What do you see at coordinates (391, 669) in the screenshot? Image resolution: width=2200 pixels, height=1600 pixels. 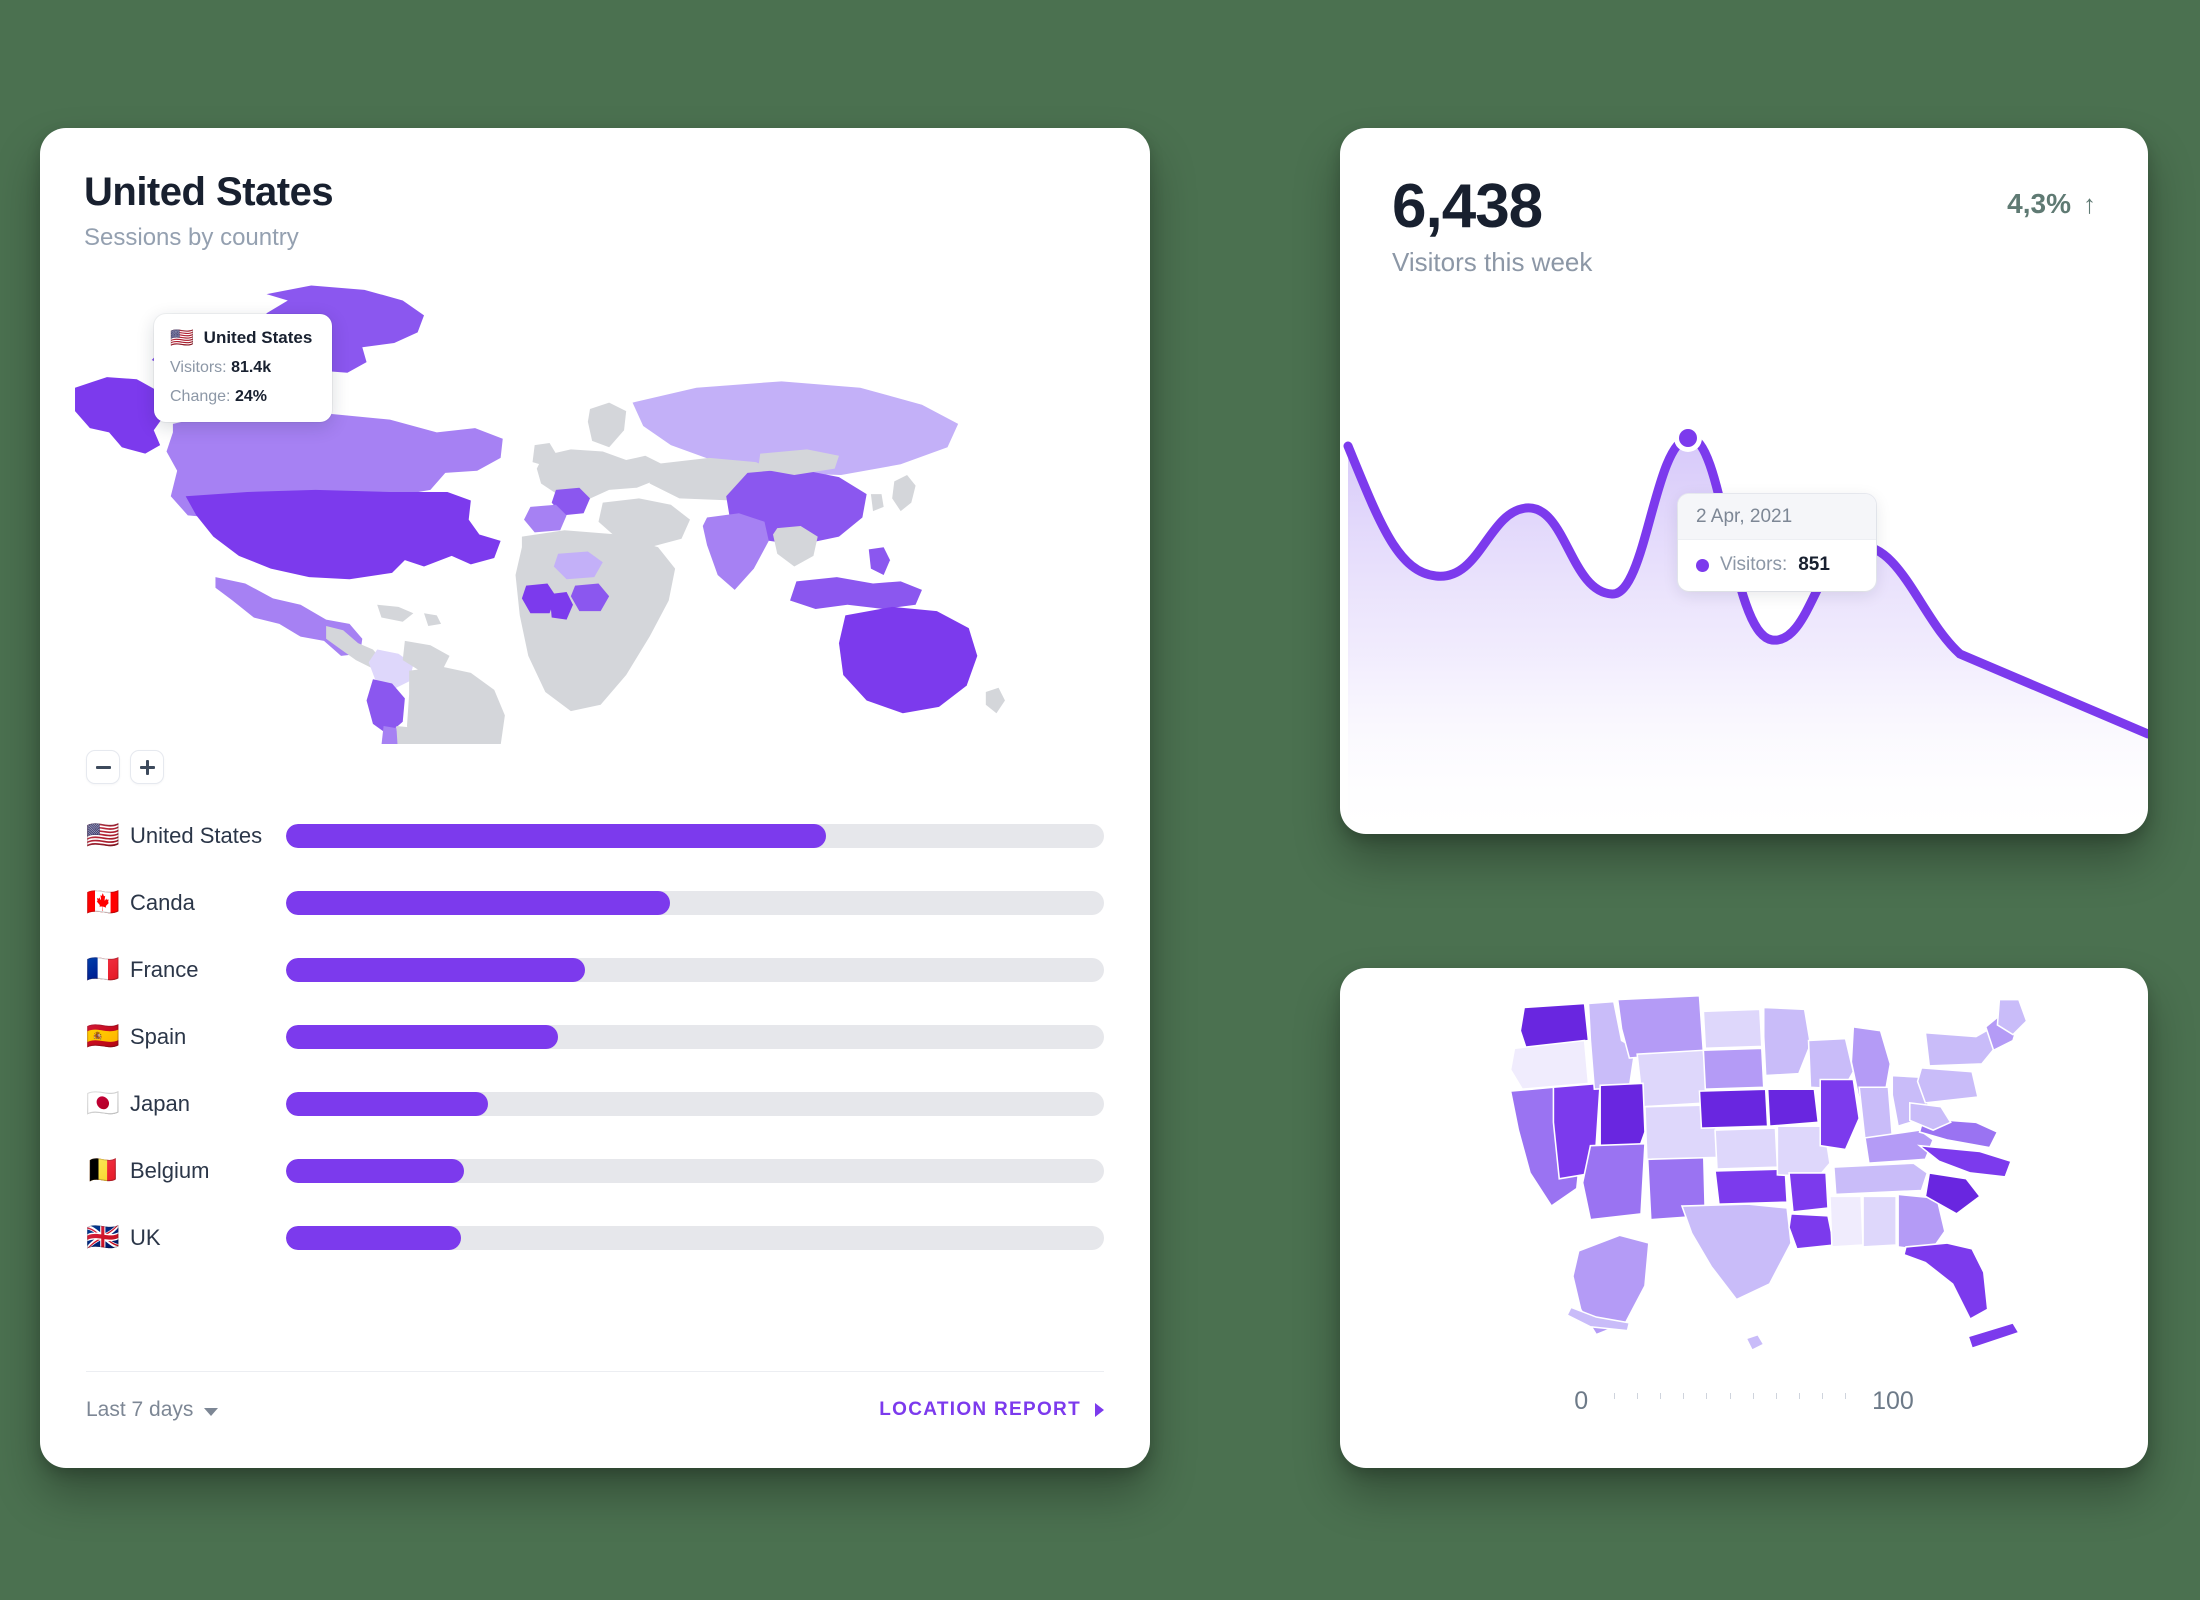 I see `country-colombia` at bounding box center [391, 669].